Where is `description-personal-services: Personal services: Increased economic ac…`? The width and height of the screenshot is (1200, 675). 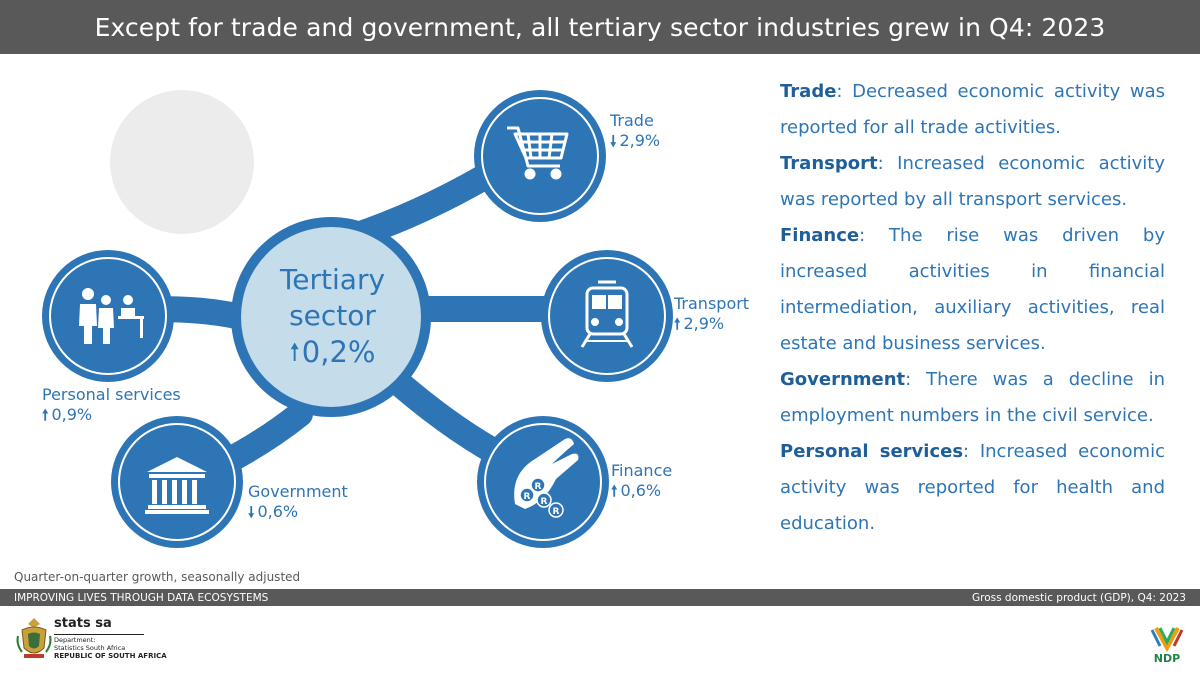 description-personal-services: Personal services: Increased economic ac… is located at coordinates (972, 487).